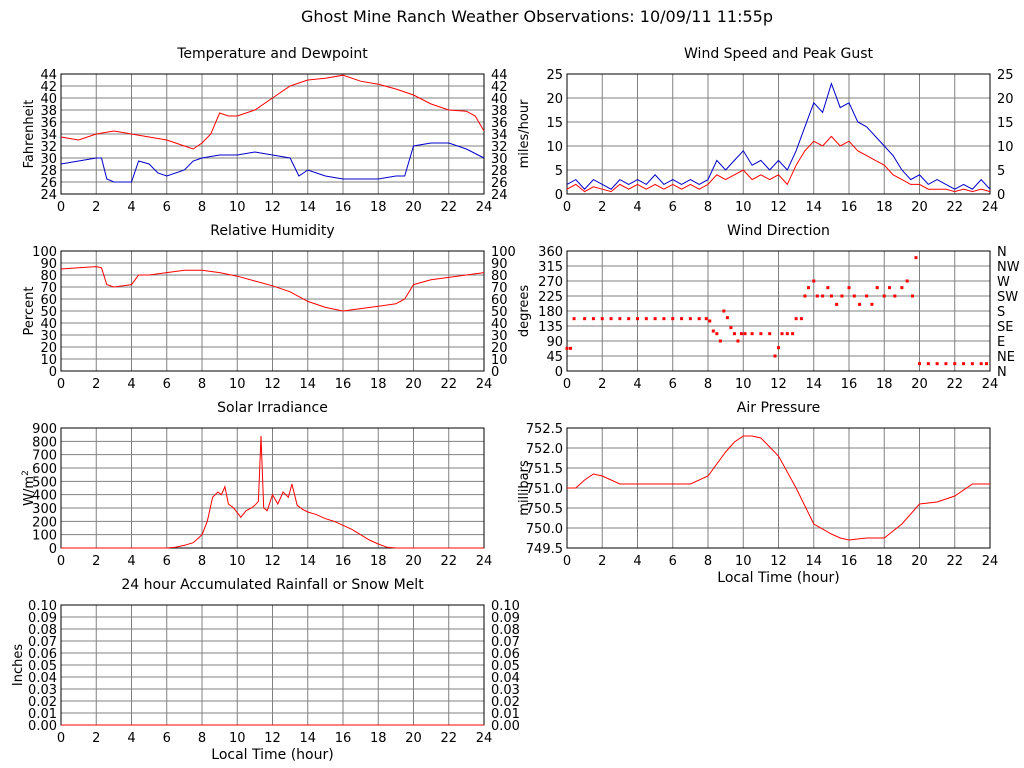  Describe the element at coordinates (505, 606) in the screenshot. I see `rain-right-tick-label: 0.10` at that location.